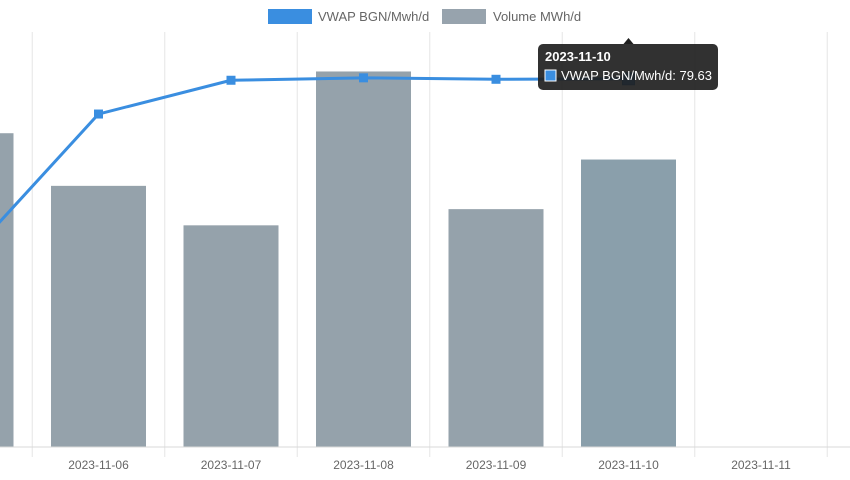  I want to click on x-tick-label: 2023-11-10, so click(628, 465).